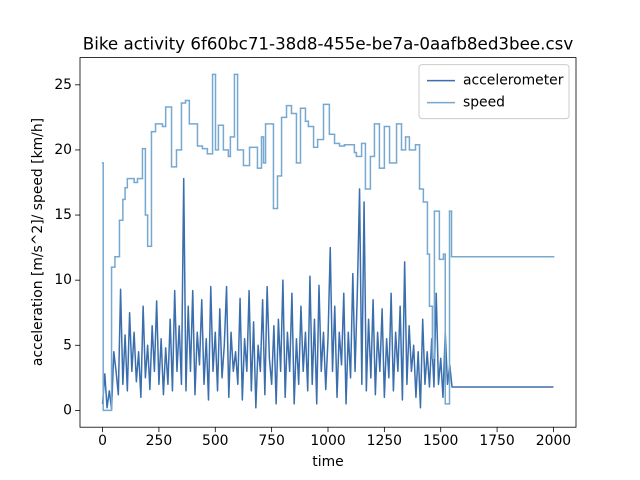  Describe the element at coordinates (513, 81) in the screenshot. I see `legend-label: accelerometer` at that location.